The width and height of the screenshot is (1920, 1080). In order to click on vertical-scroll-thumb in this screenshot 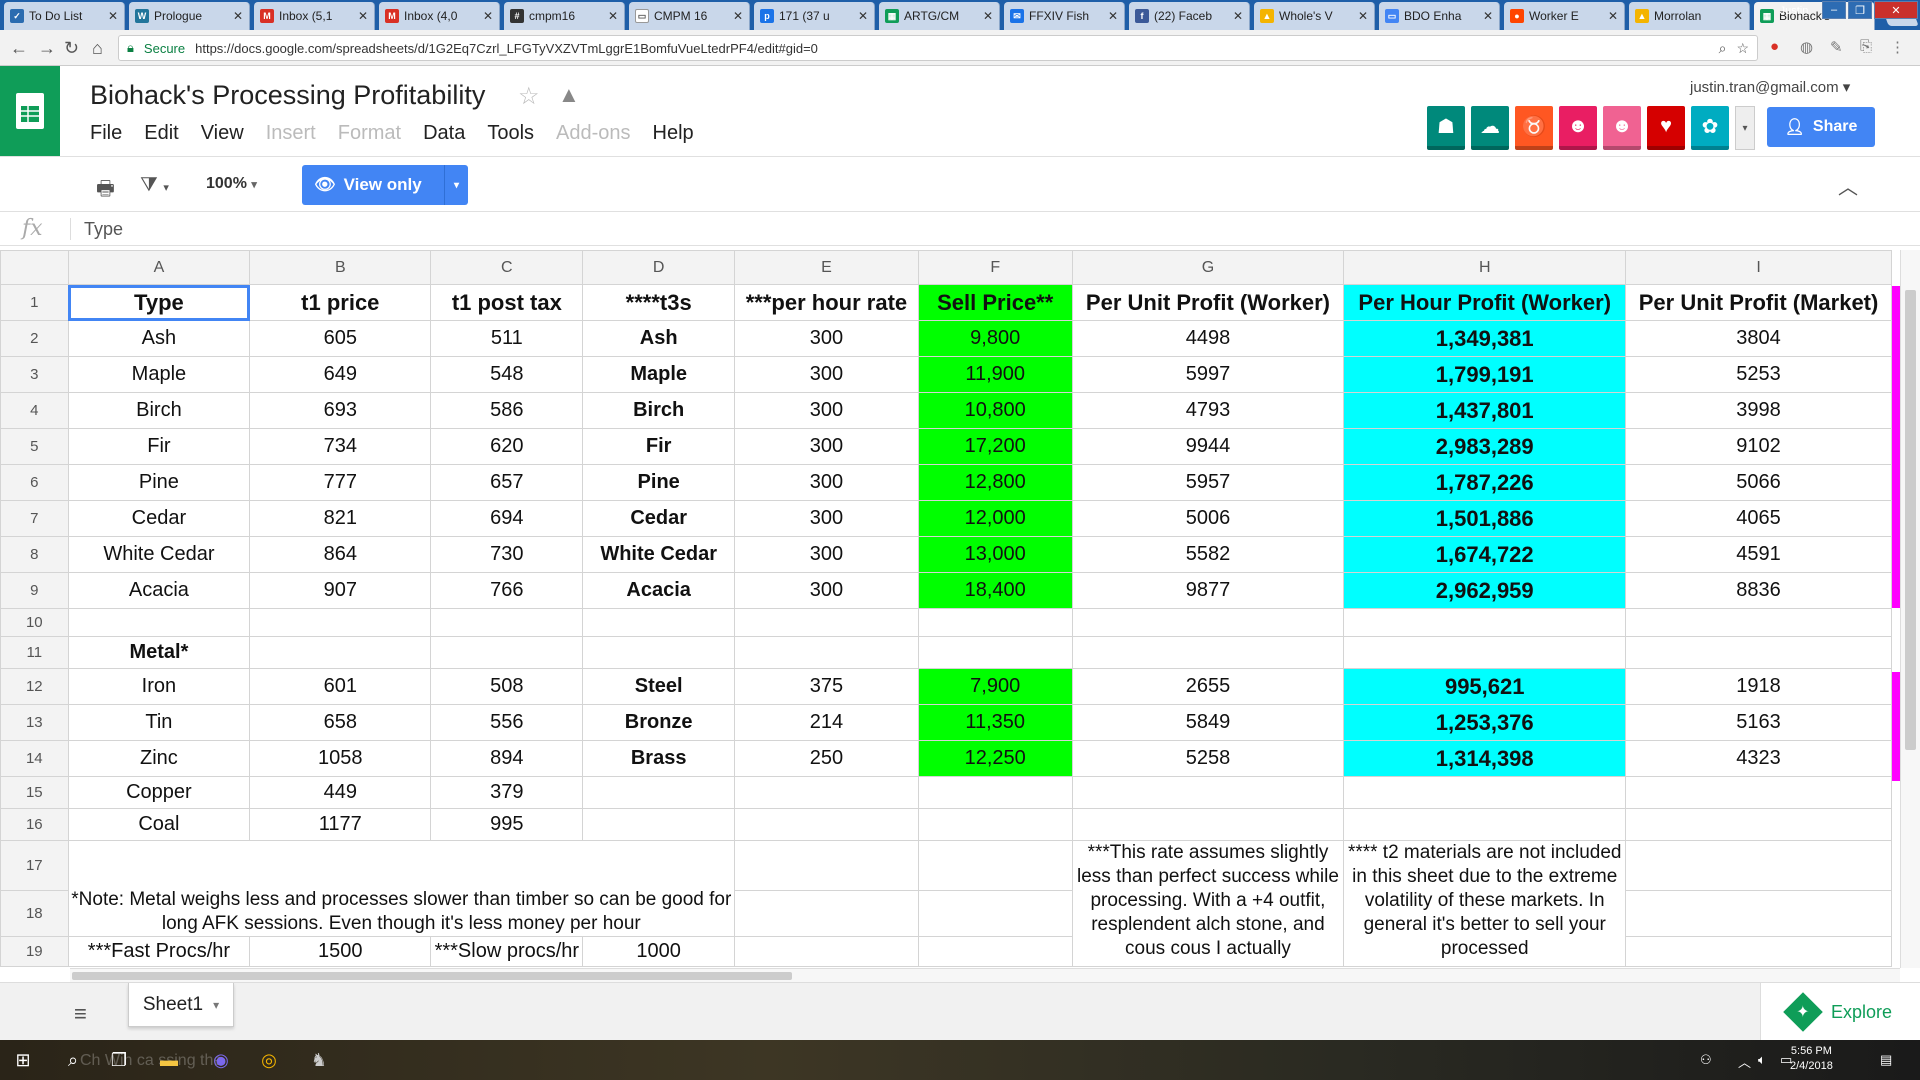, I will do `click(1910, 520)`.